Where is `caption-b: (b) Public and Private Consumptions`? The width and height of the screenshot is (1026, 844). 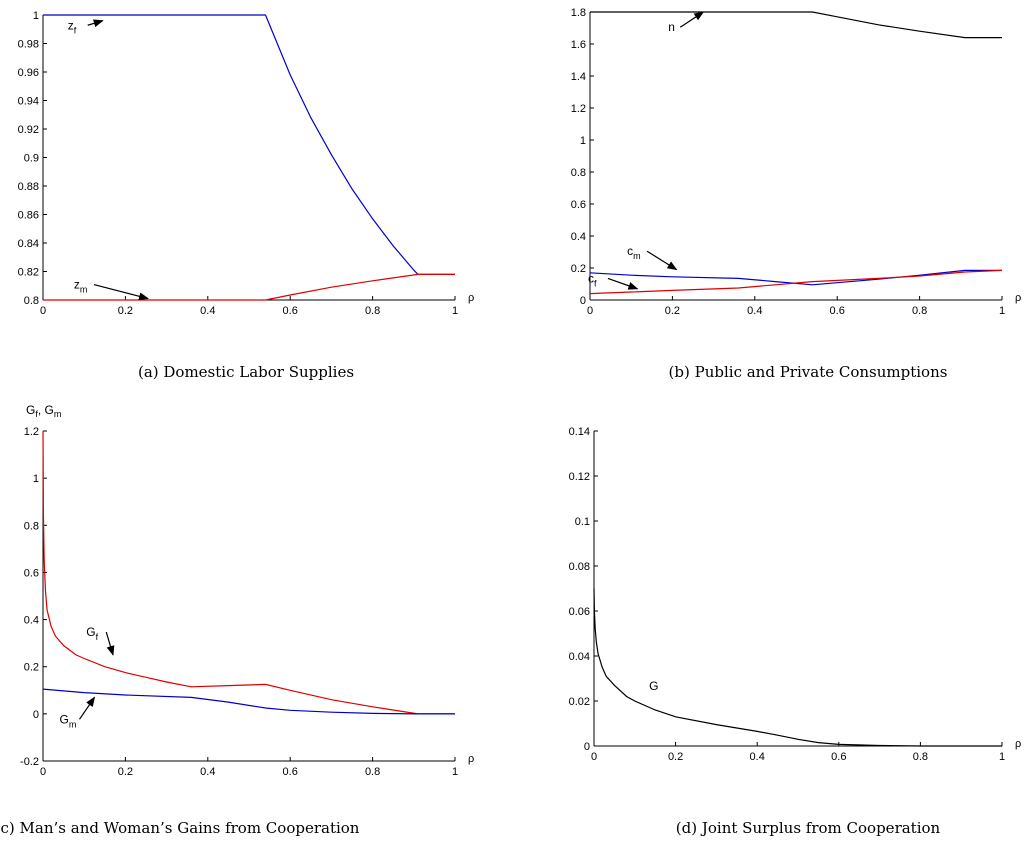 caption-b: (b) Public and Private Consumptions is located at coordinates (808, 372).